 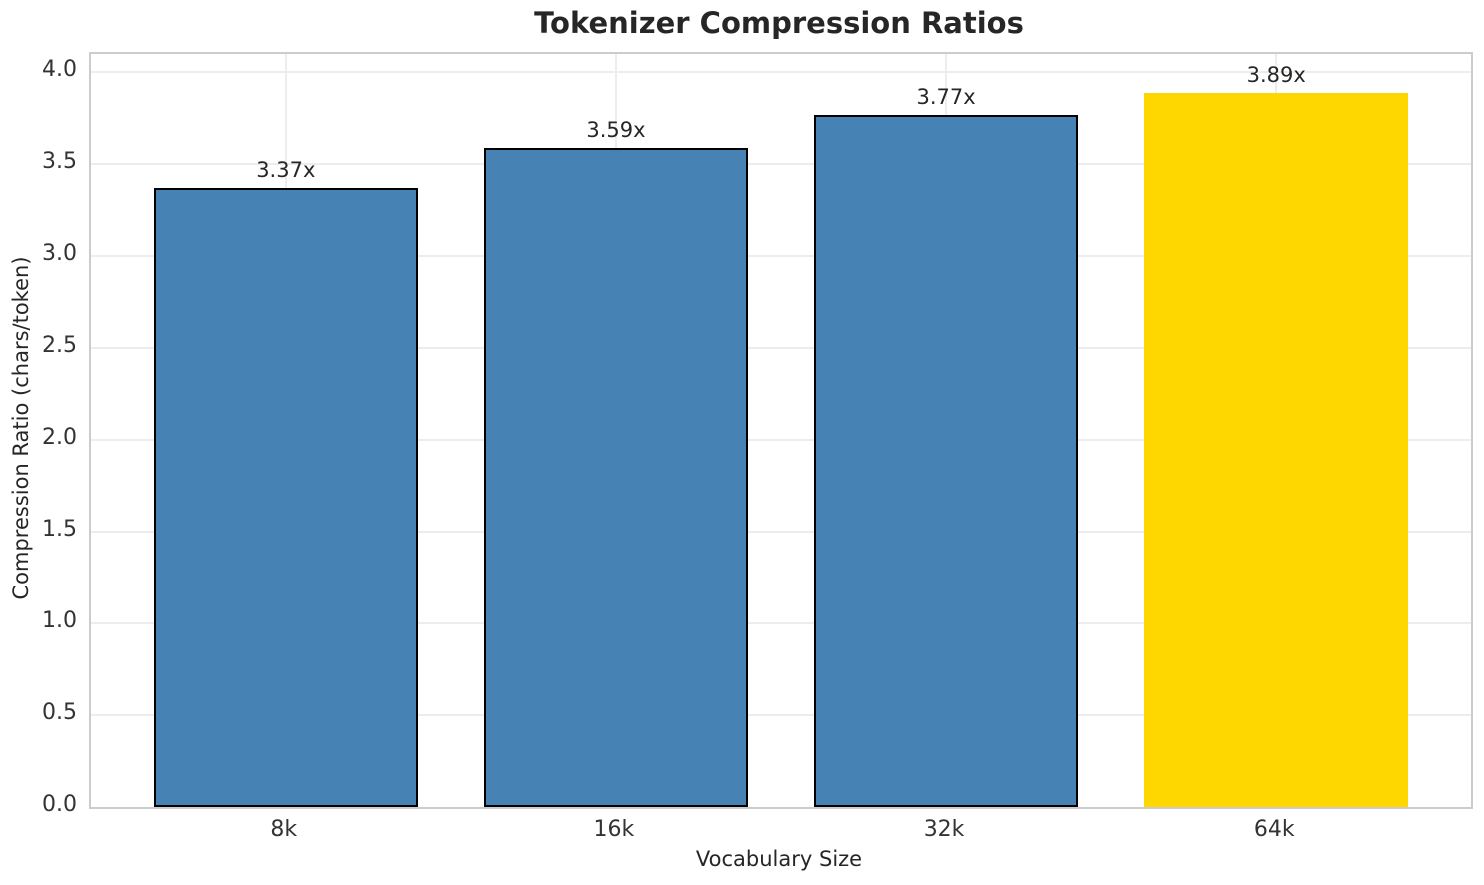 What do you see at coordinates (59, 713) in the screenshot?
I see `y-tick-label: 0.5` at bounding box center [59, 713].